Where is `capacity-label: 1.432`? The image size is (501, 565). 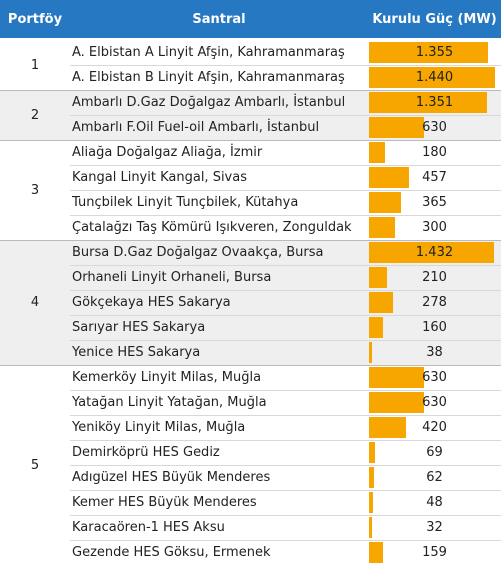
capacity-label: 1.432 is located at coordinates (434, 252).